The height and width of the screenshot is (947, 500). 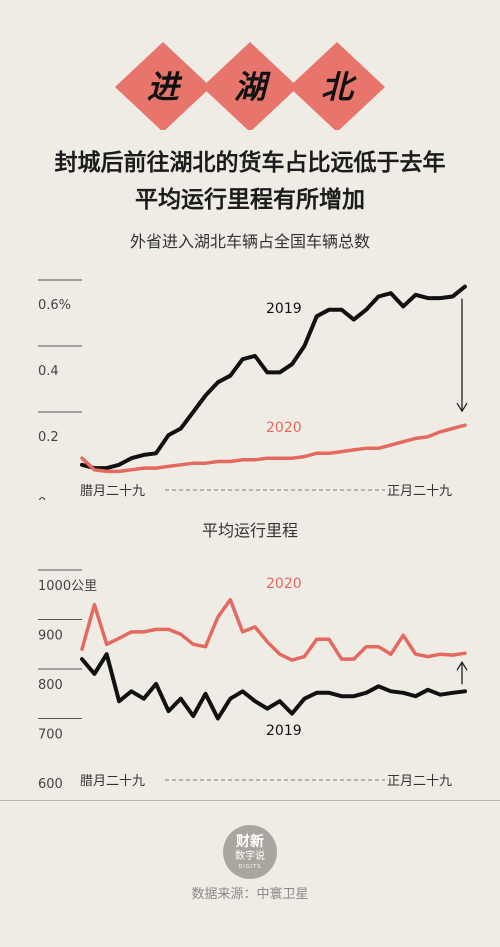 What do you see at coordinates (48, 371) in the screenshot?
I see `y-tick-label: 0.4` at bounding box center [48, 371].